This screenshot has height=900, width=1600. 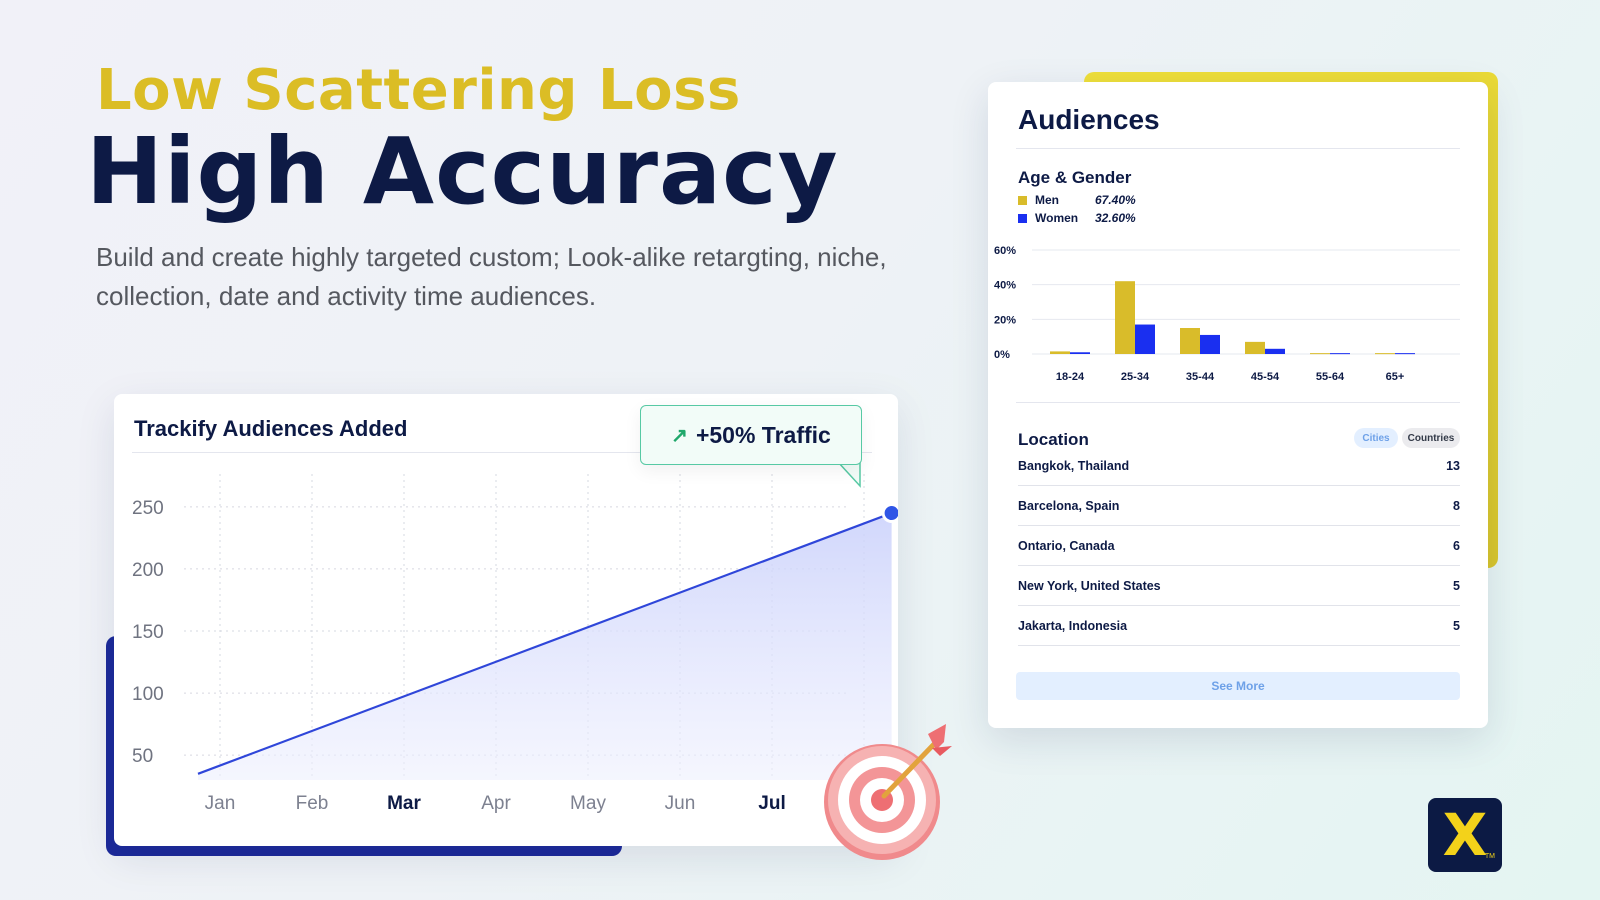 What do you see at coordinates (142, 756) in the screenshot?
I see `y-tick-label: 50` at bounding box center [142, 756].